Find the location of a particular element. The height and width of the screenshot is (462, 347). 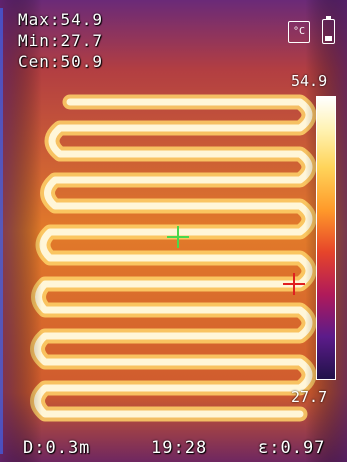

scale-max-label: 54.9 is located at coordinates (309, 81).